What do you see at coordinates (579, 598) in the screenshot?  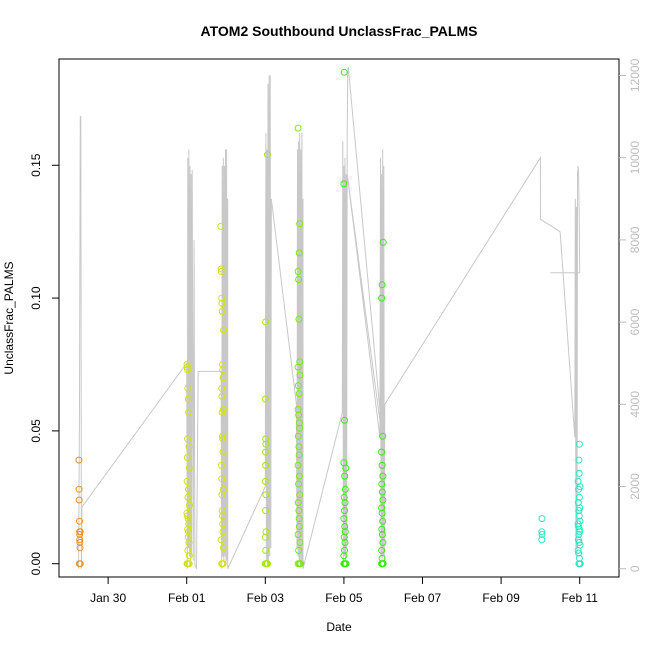 I see `x-tick-label: Feb 11` at bounding box center [579, 598].